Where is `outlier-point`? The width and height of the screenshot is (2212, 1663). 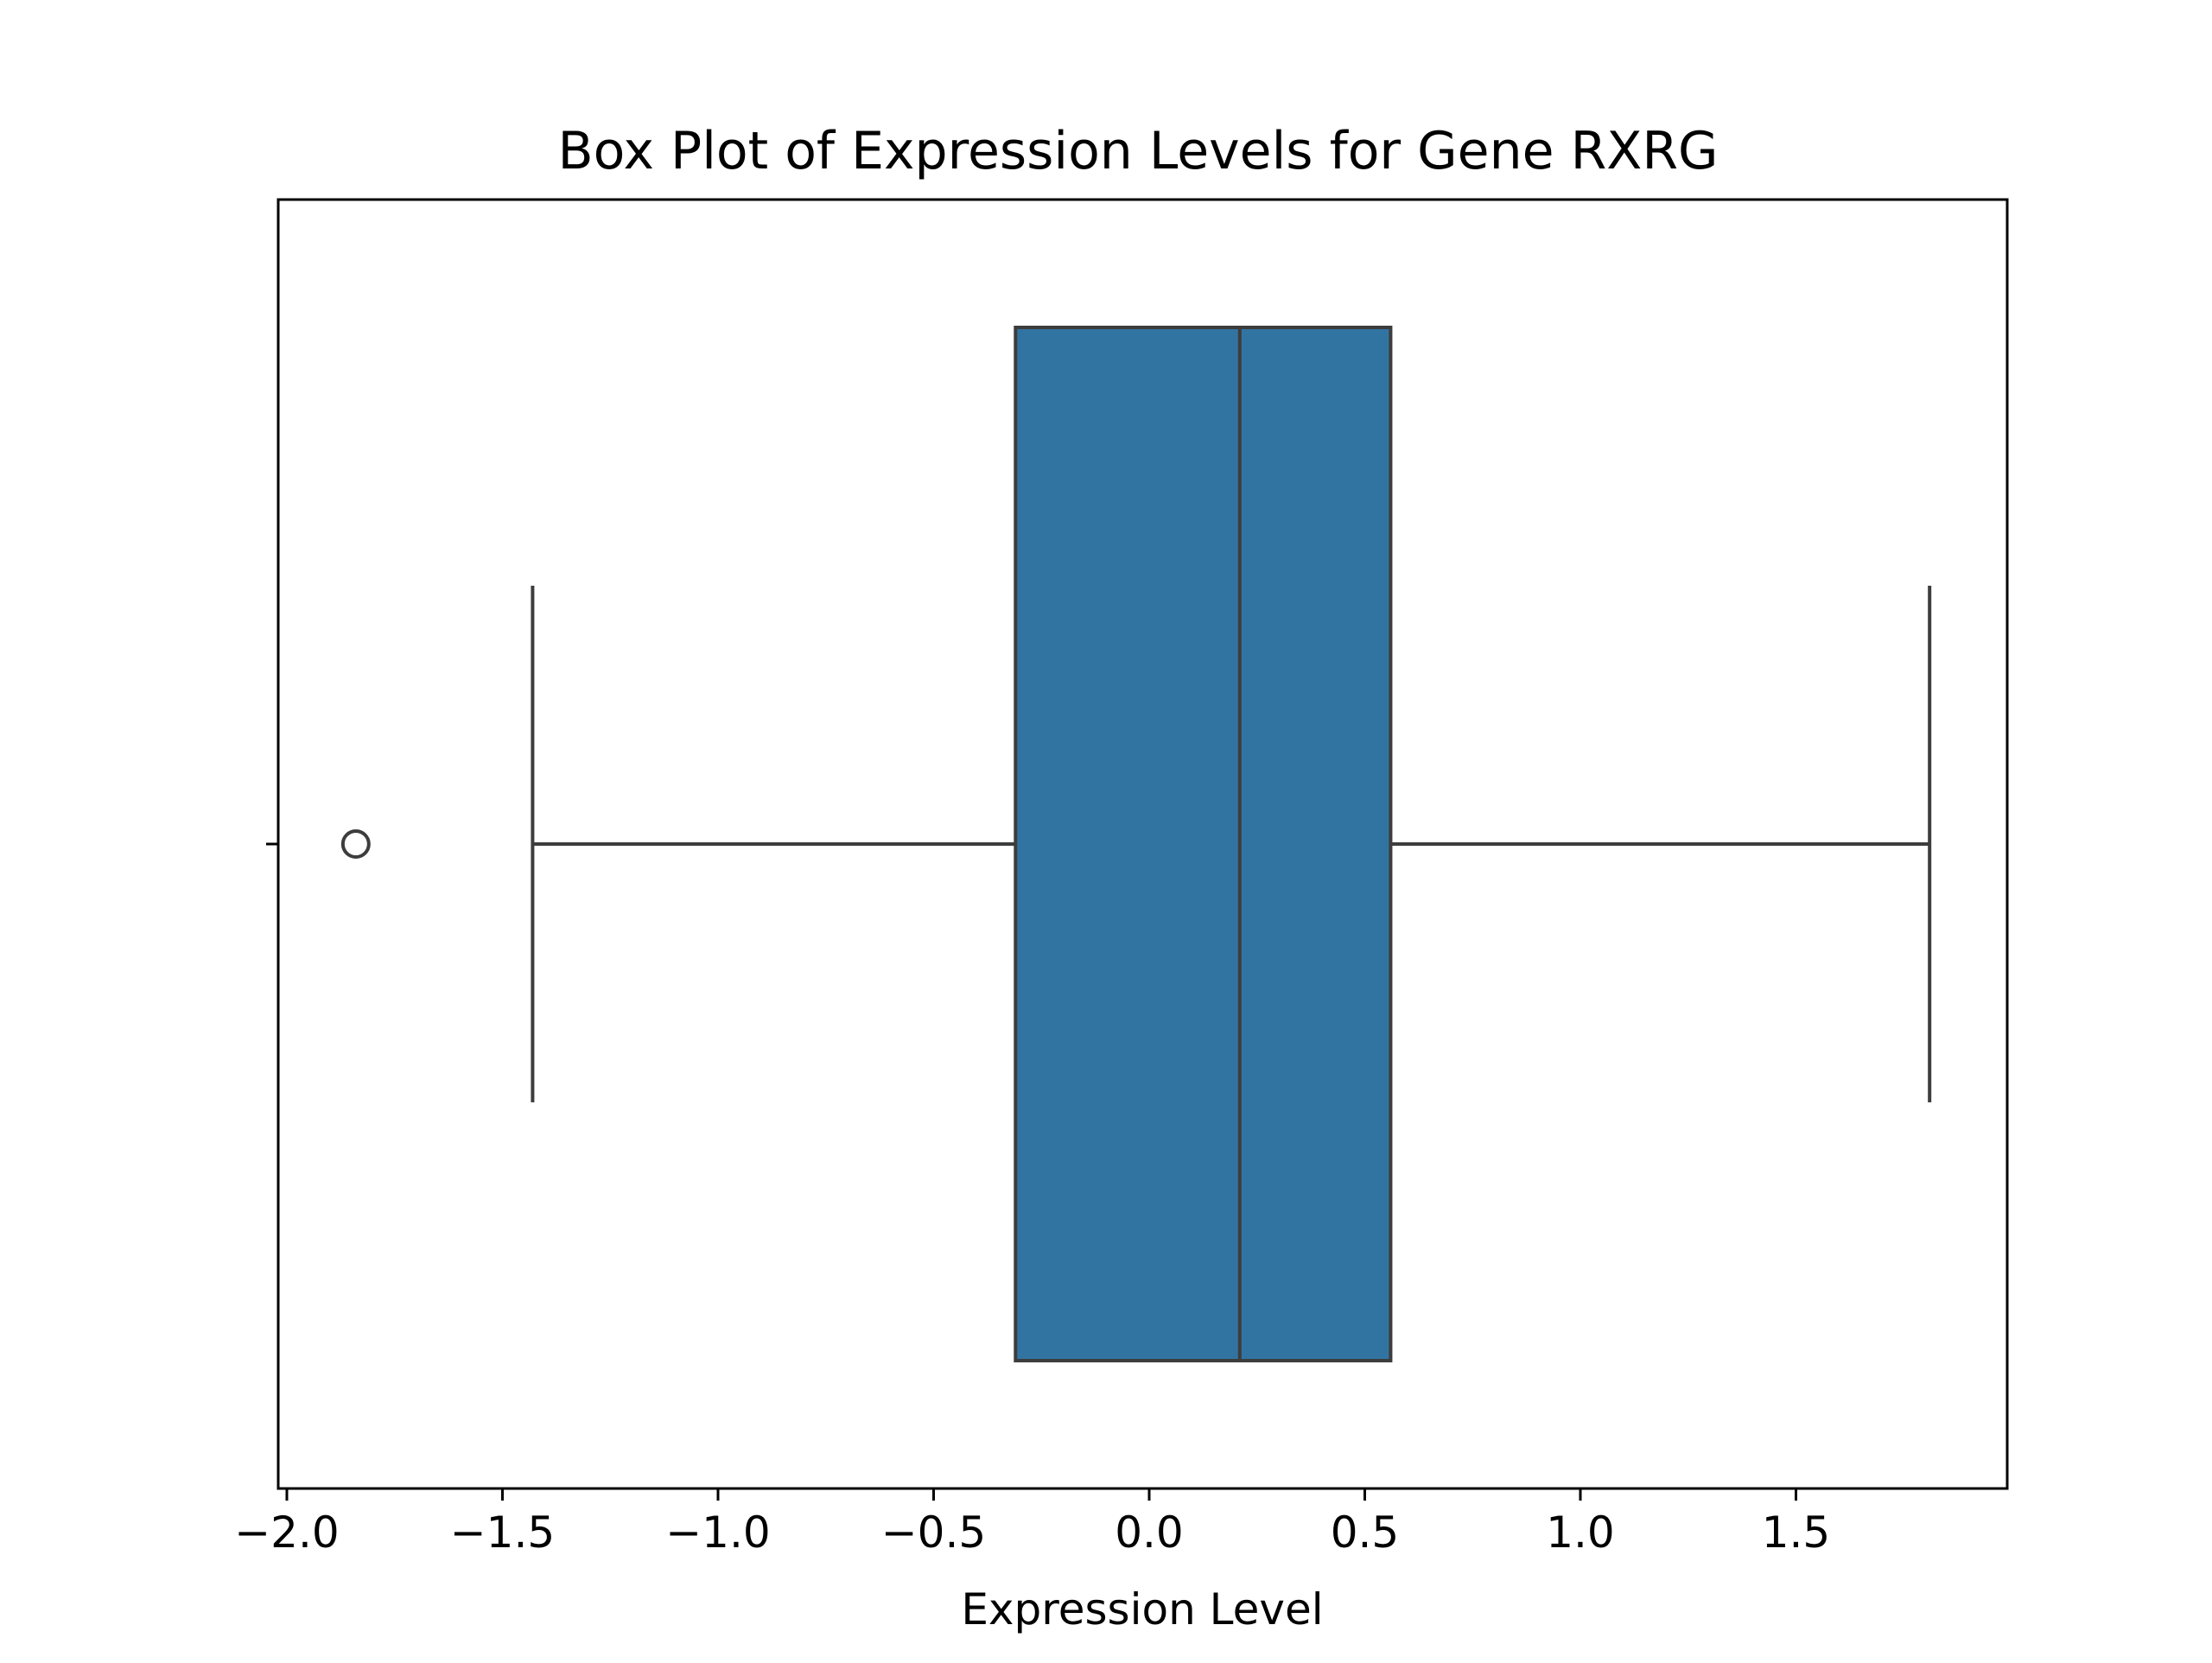 outlier-point is located at coordinates (355, 844).